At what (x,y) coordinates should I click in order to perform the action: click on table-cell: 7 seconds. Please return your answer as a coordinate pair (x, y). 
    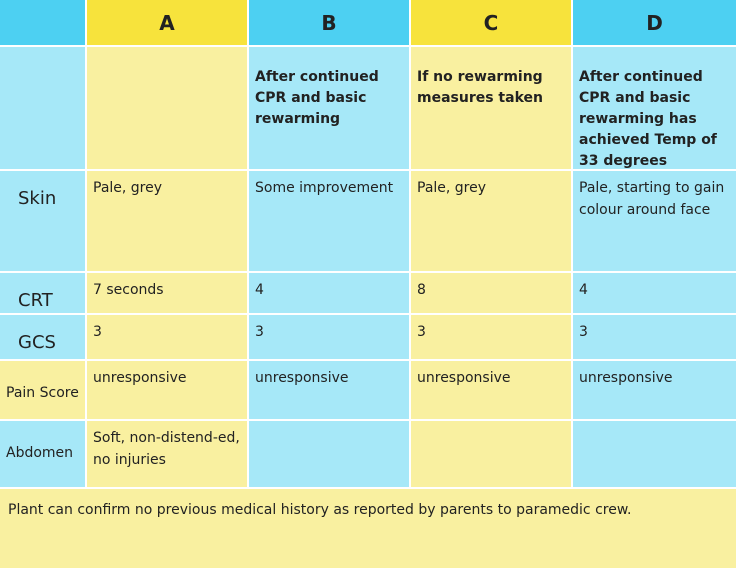
    Looking at the image, I should click on (167, 293).